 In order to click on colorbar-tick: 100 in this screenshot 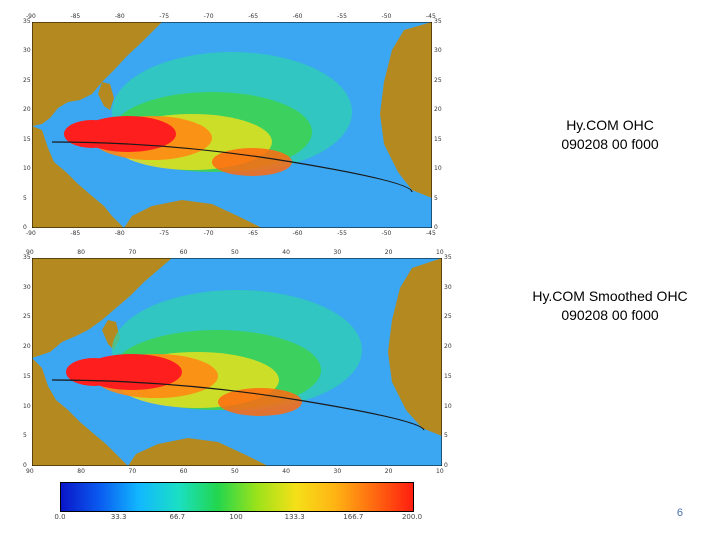, I will do `click(236, 517)`.